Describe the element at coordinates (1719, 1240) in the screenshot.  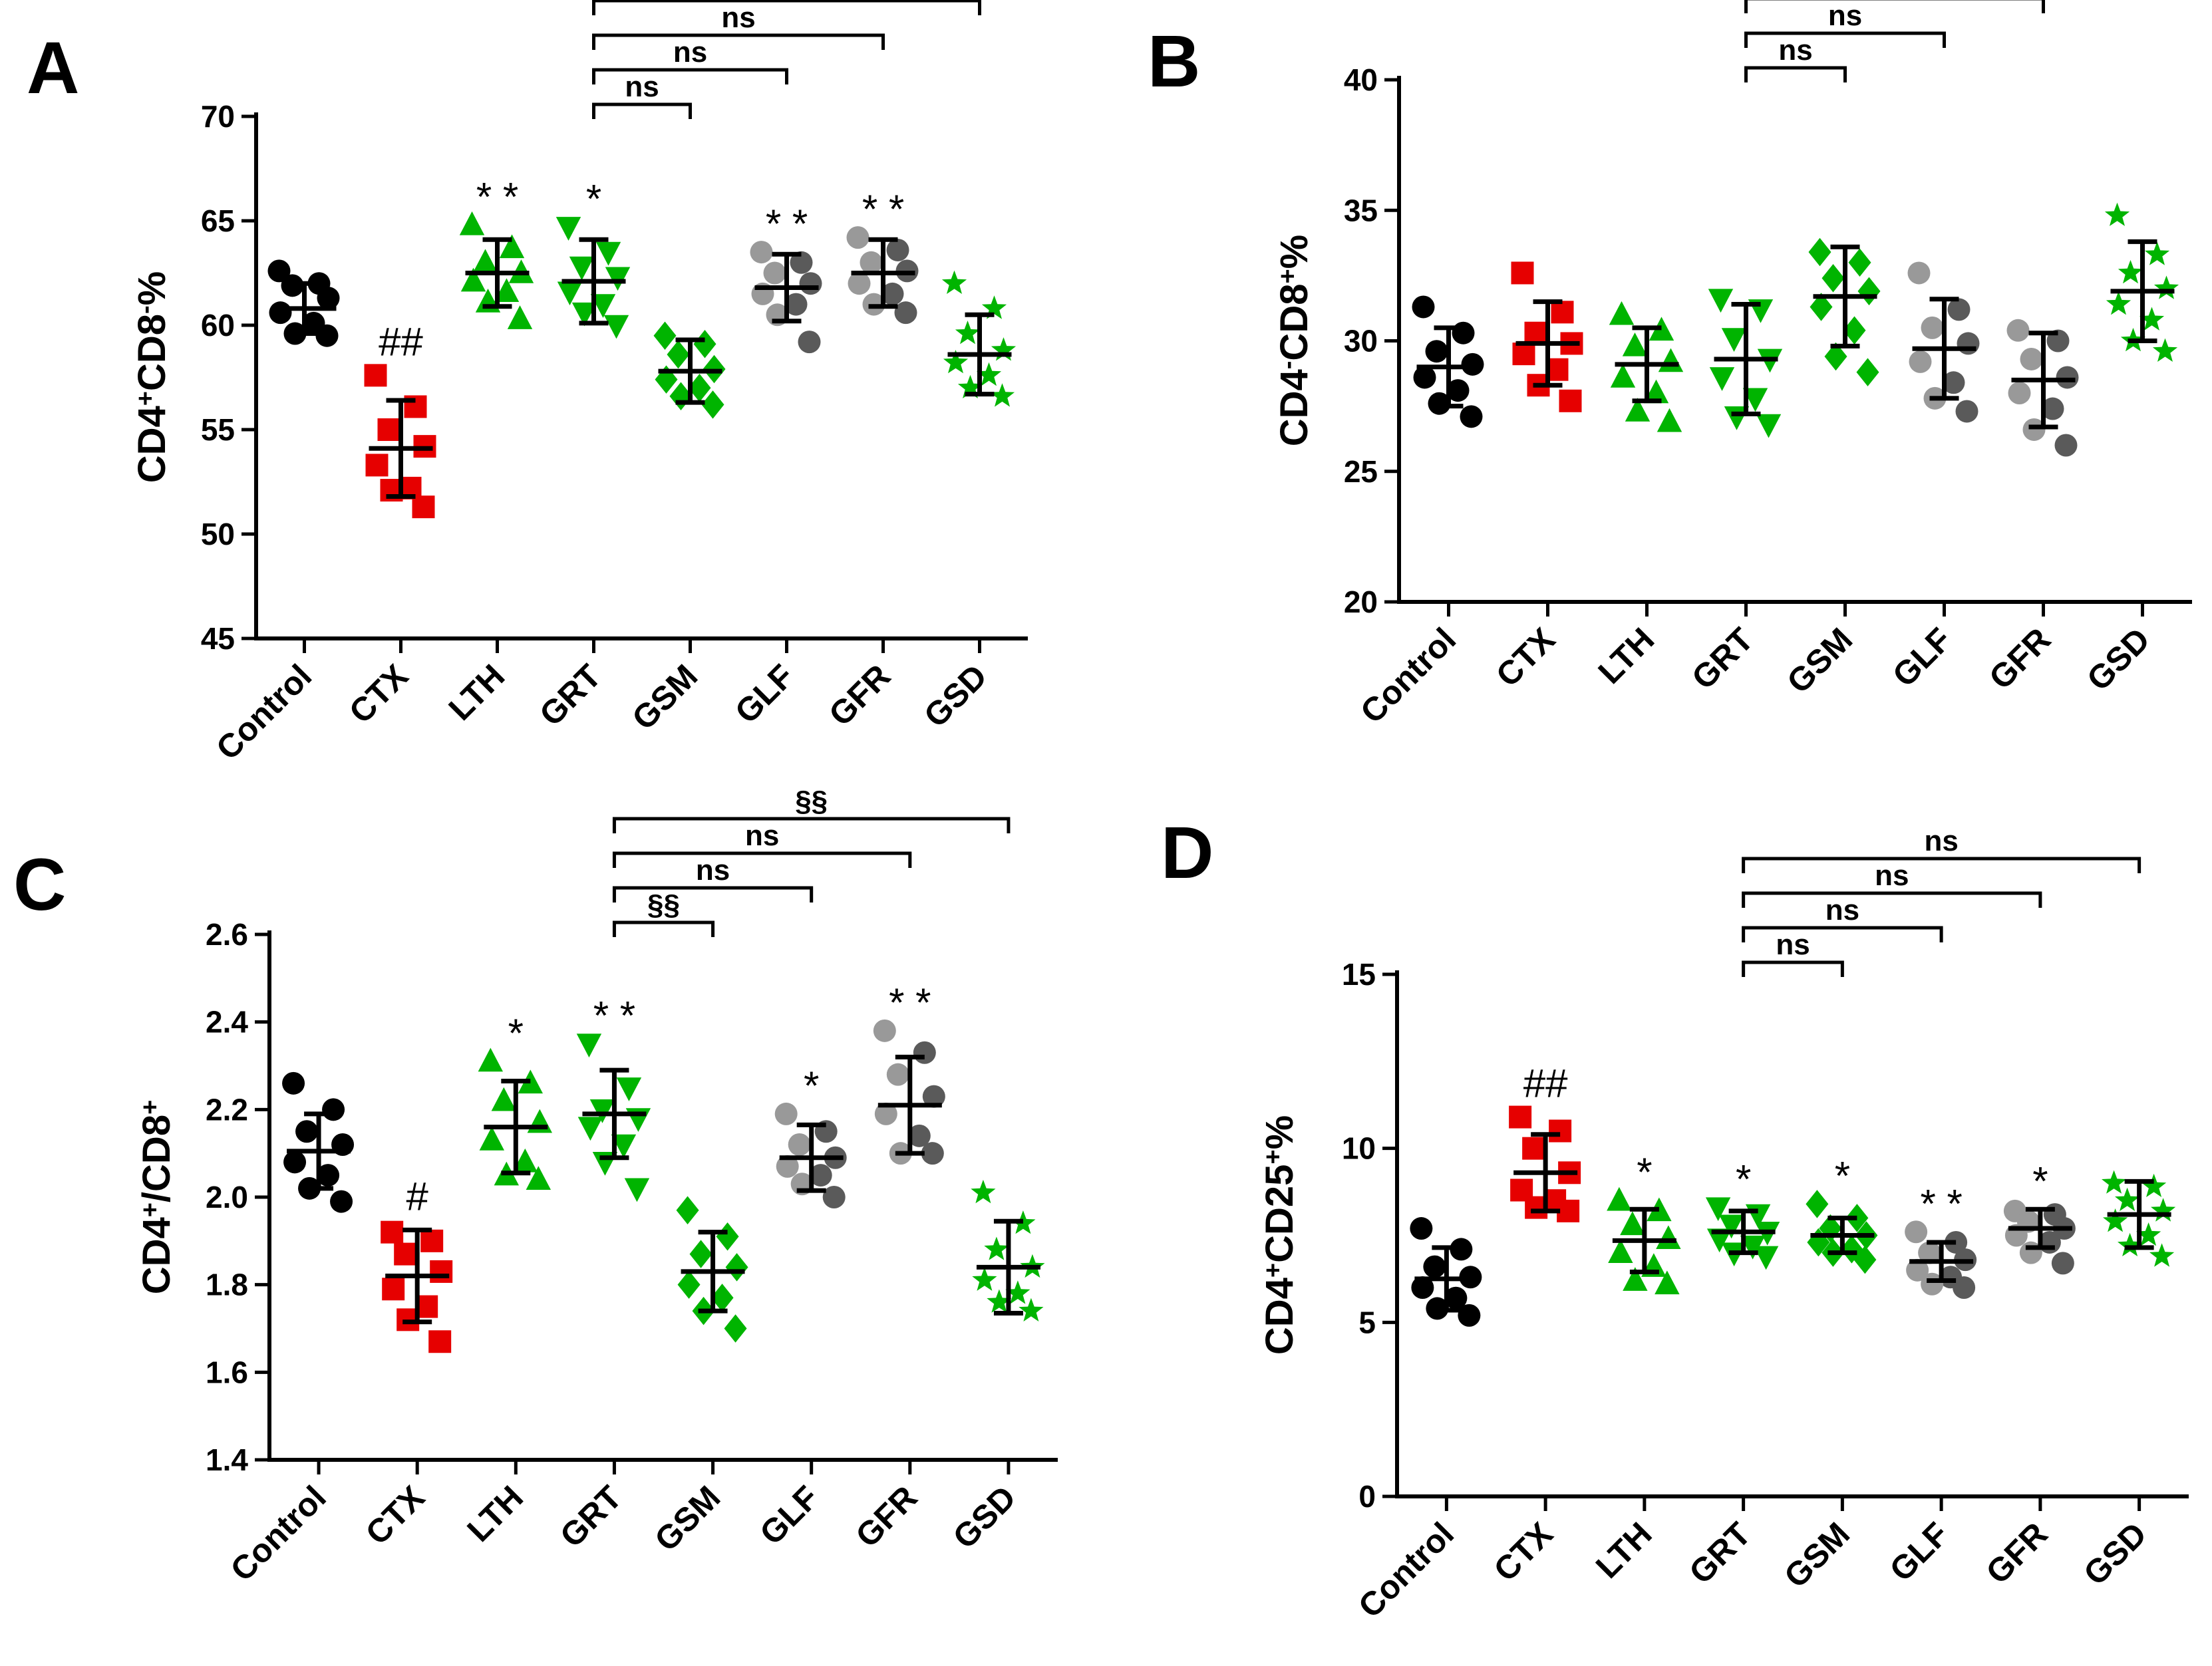
I see `panel-d-point-grt` at that location.